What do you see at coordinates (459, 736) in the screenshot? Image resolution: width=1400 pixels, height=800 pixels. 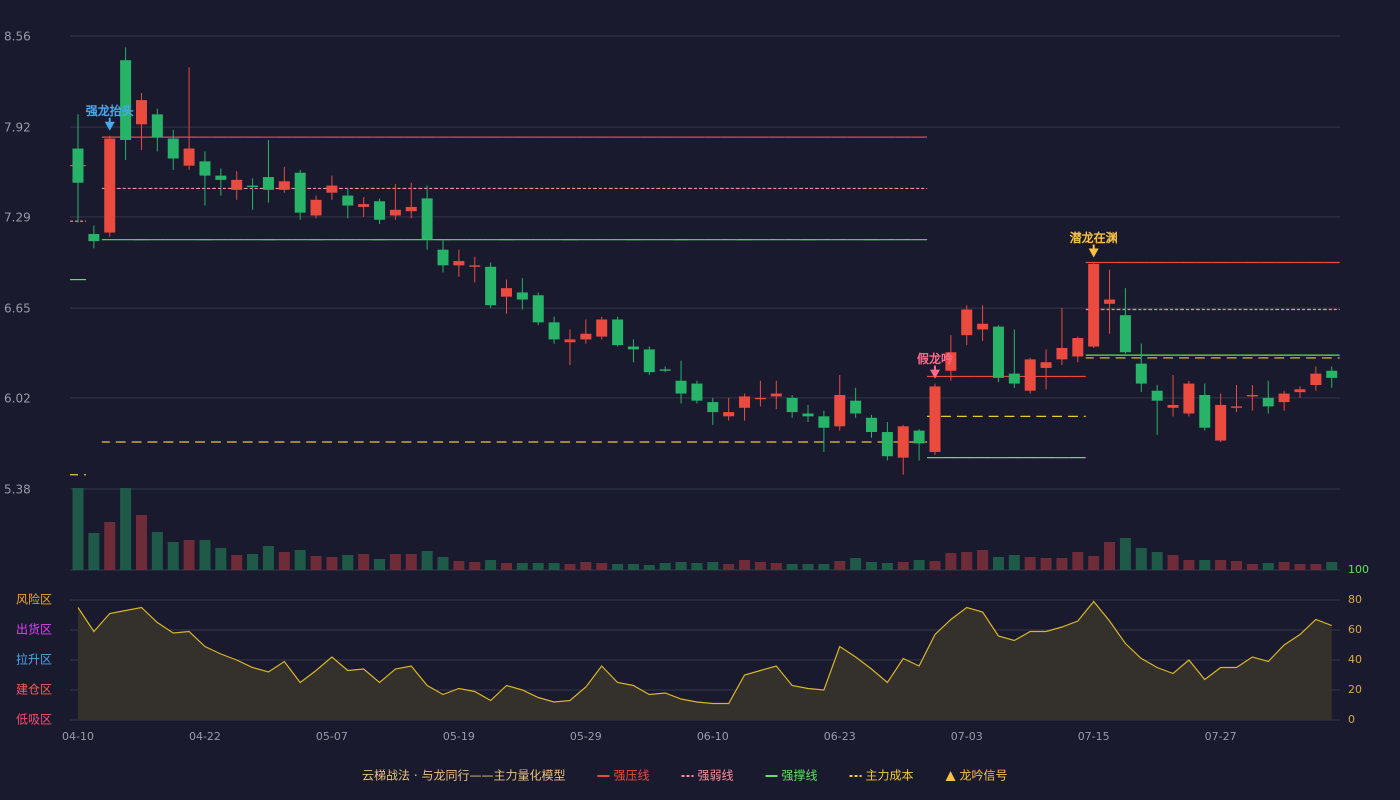 I see `x-tick-label: 05-19` at bounding box center [459, 736].